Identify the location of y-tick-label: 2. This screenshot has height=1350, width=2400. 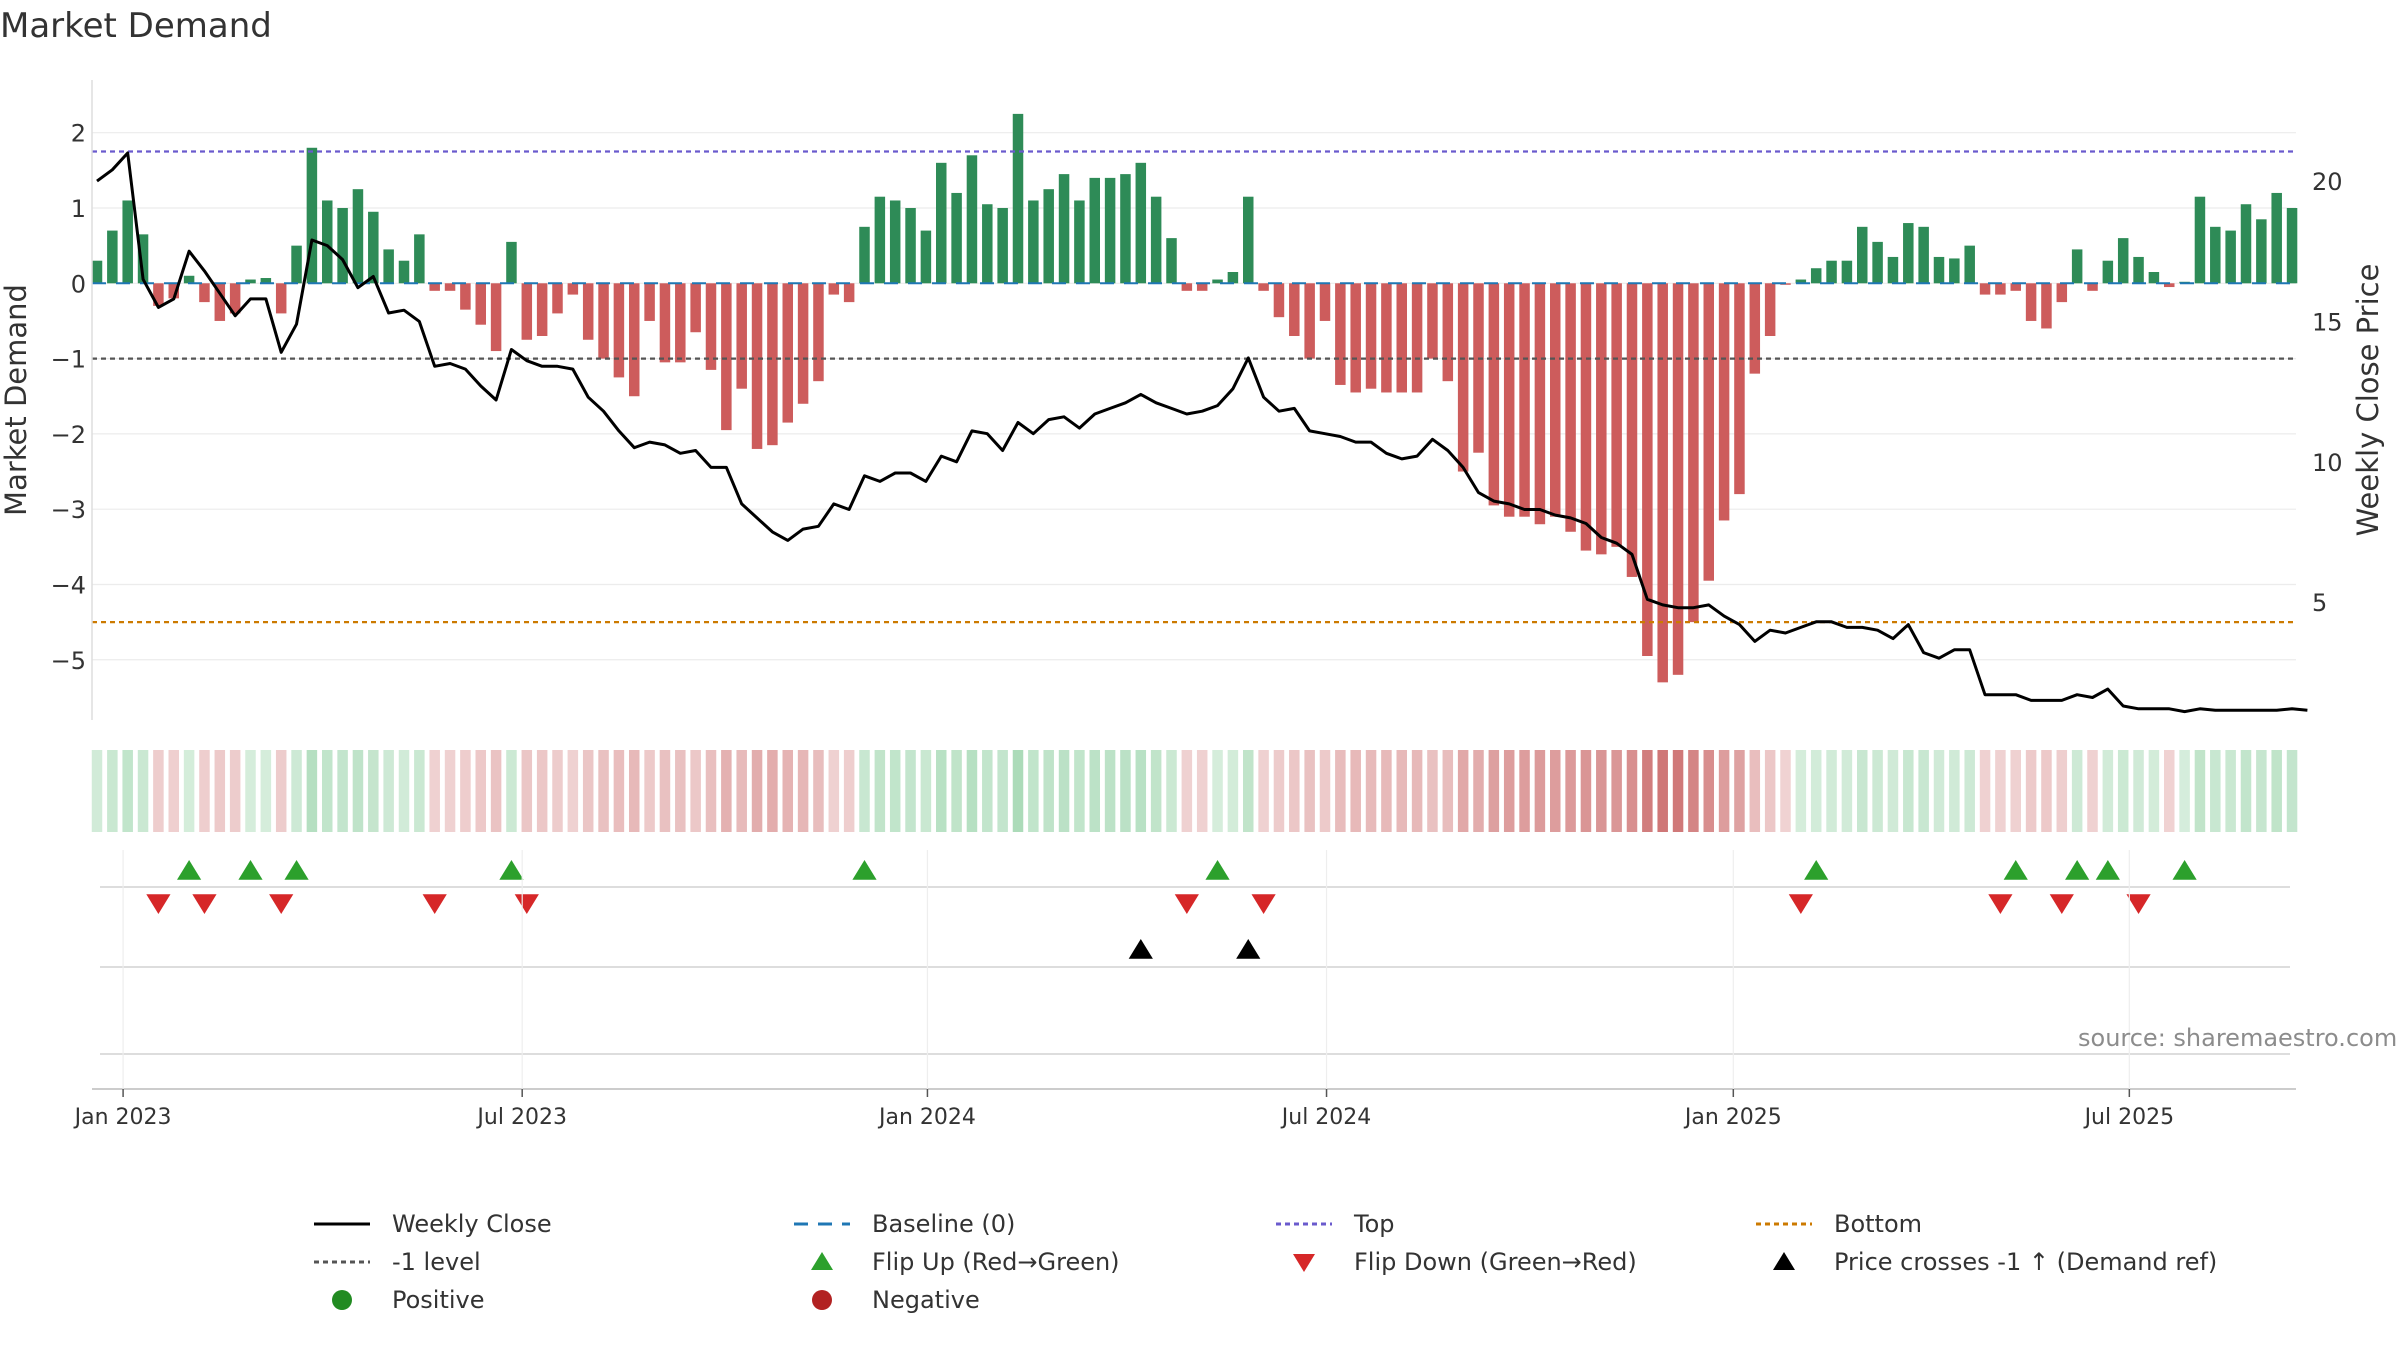
(78, 134).